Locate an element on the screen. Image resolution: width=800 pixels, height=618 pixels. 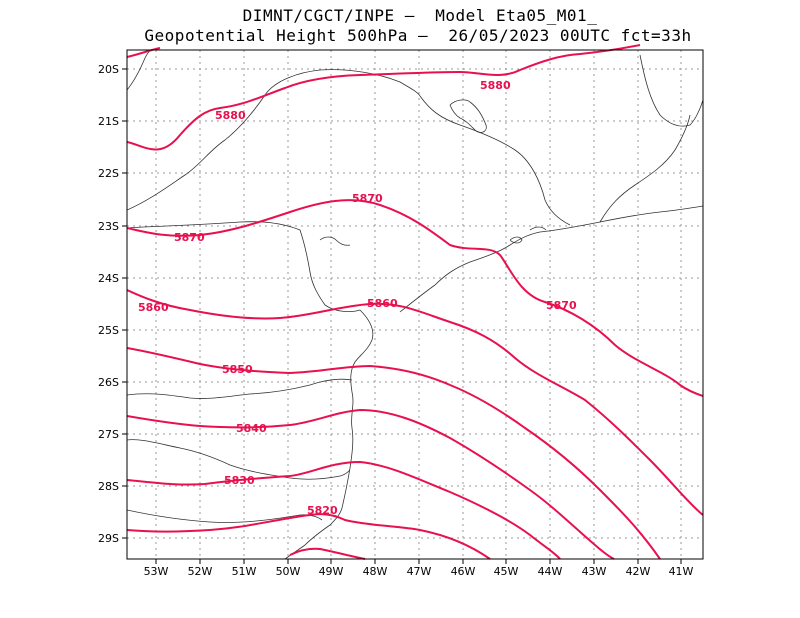
lat-label-26S: 26S is located at coordinates (108, 382).